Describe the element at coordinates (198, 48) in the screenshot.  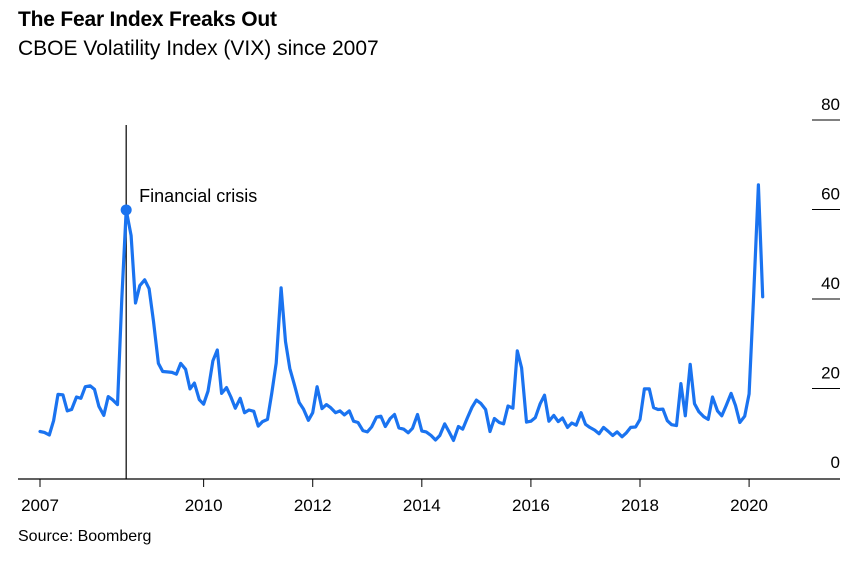
I see `chart-subtitle: CBOE Volatility Index (VIX) since 2007` at that location.